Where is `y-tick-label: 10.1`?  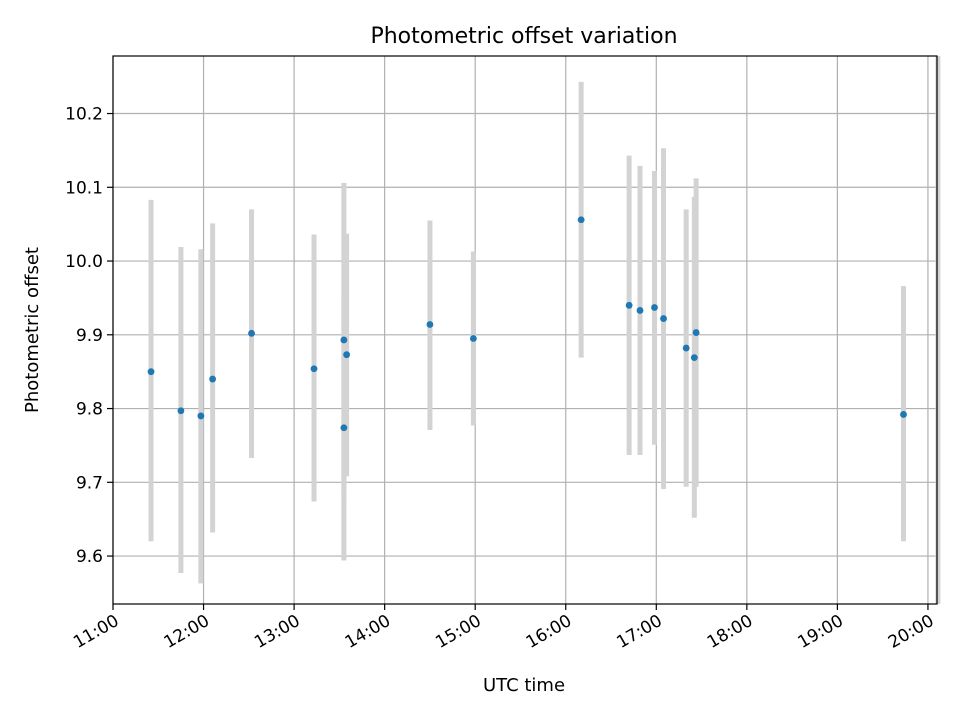 y-tick-label: 10.1 is located at coordinates (84, 188).